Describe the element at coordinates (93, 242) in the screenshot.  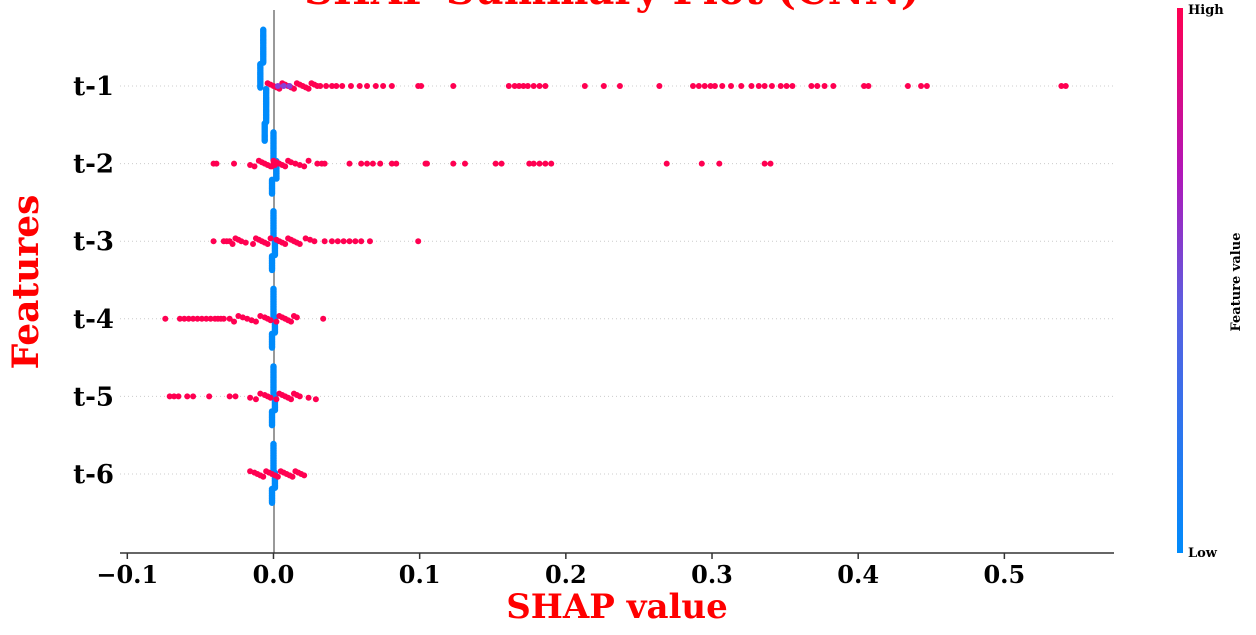
I see `feature-label-t-3: t-3` at that location.